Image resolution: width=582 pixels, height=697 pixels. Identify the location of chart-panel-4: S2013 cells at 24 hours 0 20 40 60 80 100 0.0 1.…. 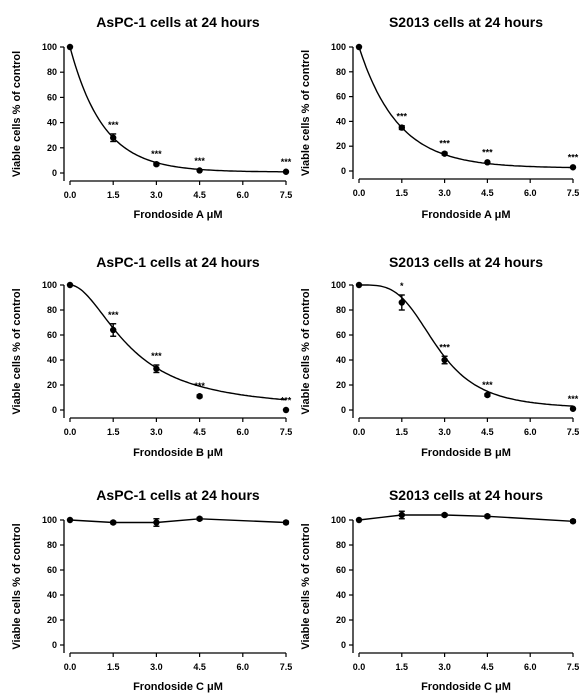
(439, 356).